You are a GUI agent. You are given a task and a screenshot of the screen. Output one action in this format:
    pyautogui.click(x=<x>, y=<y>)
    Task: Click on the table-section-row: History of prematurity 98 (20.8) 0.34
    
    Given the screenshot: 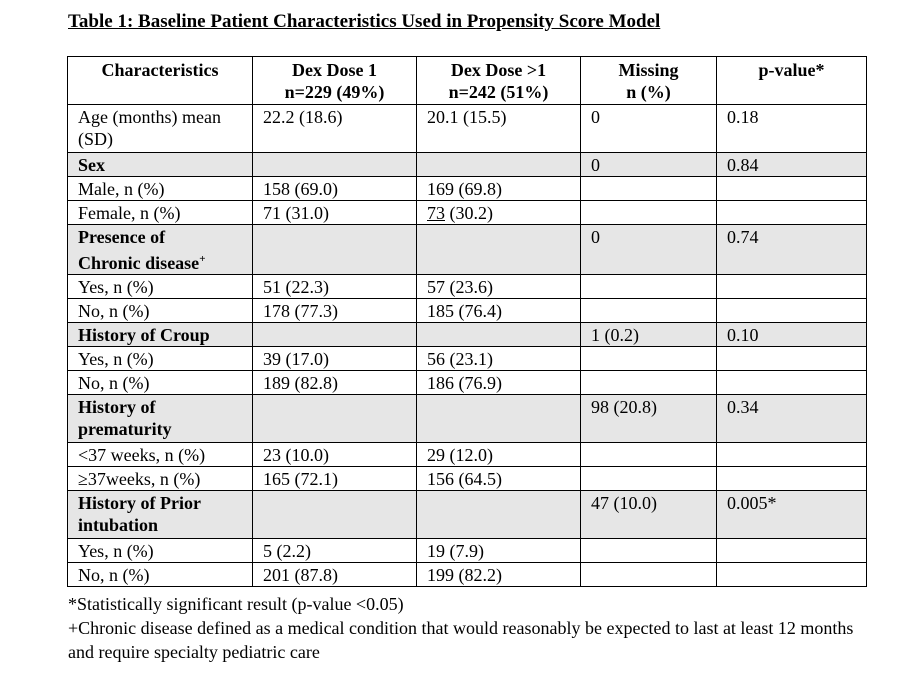 What is the action you would take?
    pyautogui.click(x=467, y=418)
    